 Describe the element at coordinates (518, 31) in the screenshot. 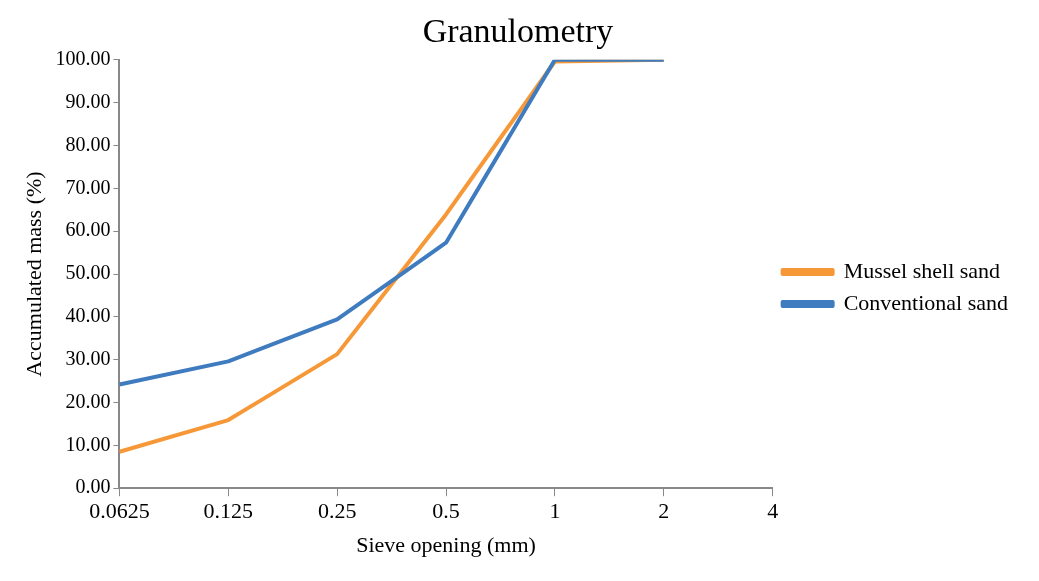

I see `chart-title: Granulometry` at that location.